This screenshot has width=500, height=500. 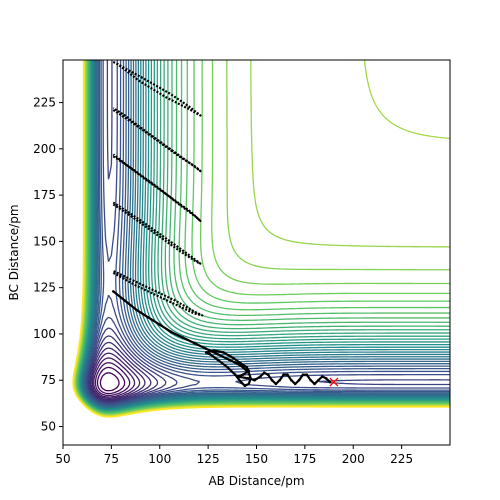 What do you see at coordinates (234, 455) in the screenshot?
I see `x-axis-ticks: 50 75 100 125 150 175 200 225` at bounding box center [234, 455].